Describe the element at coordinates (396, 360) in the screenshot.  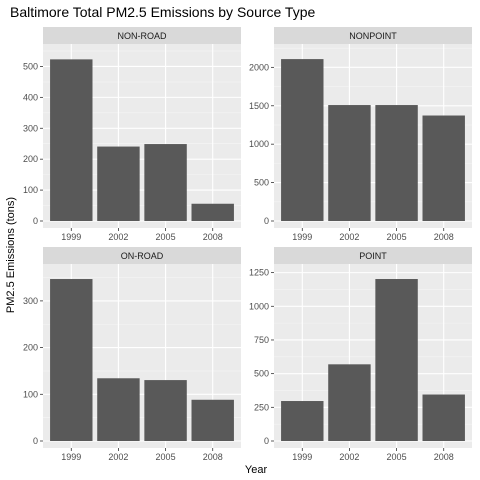
I see `bar-point-2005` at that location.